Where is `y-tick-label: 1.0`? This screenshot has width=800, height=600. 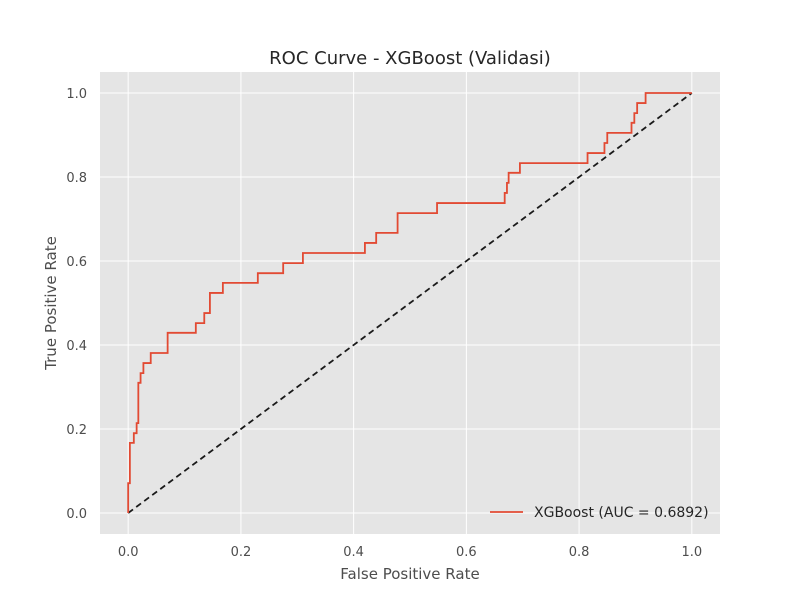 y-tick-label: 1.0 is located at coordinates (76, 94).